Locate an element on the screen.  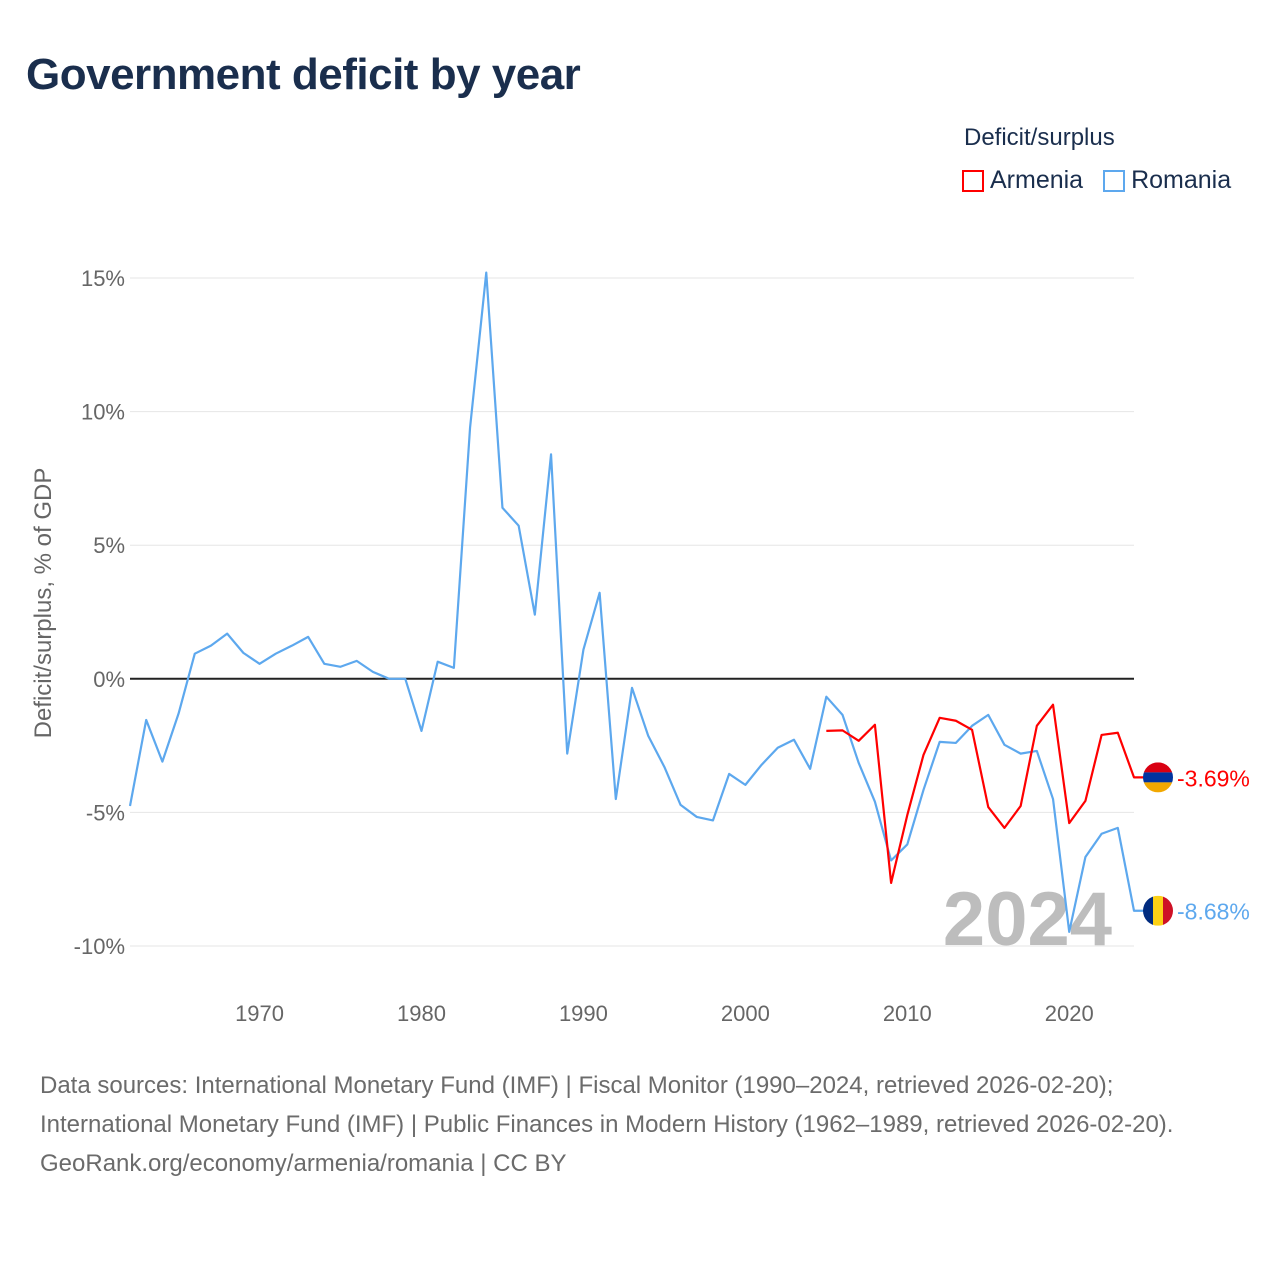
legend-item-romania: Romania is located at coordinates (1167, 180).